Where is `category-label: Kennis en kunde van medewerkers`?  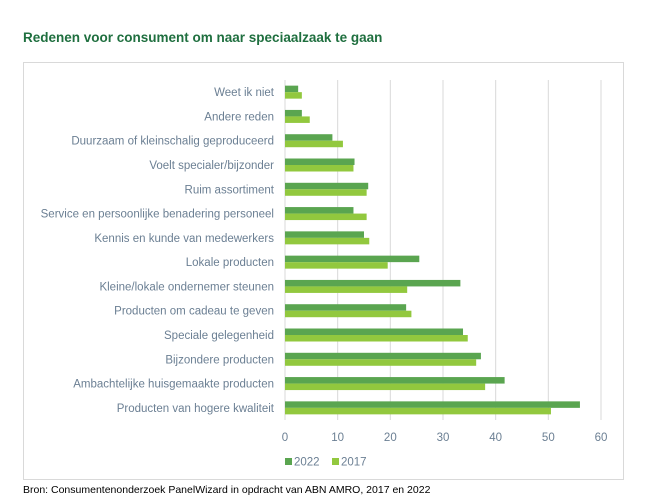 category-label: Kennis en kunde van medewerkers is located at coordinates (184, 239).